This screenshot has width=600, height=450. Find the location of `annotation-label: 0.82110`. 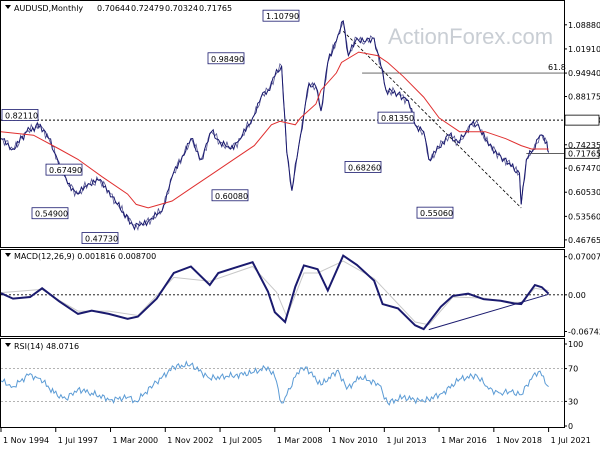

annotation-label: 0.82110 is located at coordinates (21, 115).